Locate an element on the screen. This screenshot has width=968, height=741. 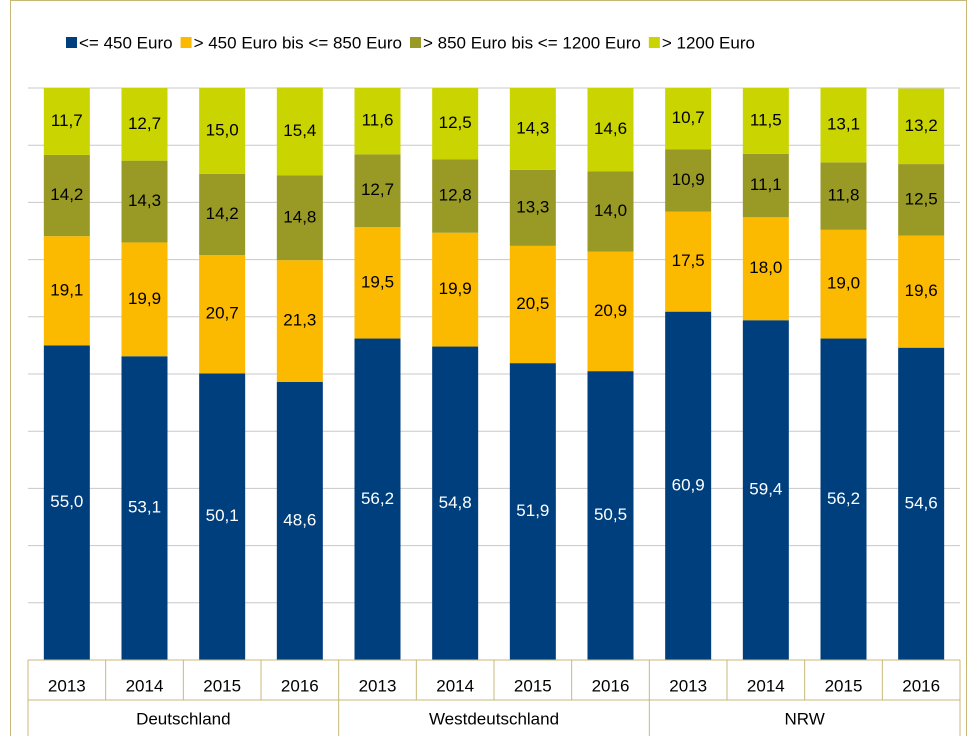
value-label: 60,9 is located at coordinates (688, 484).